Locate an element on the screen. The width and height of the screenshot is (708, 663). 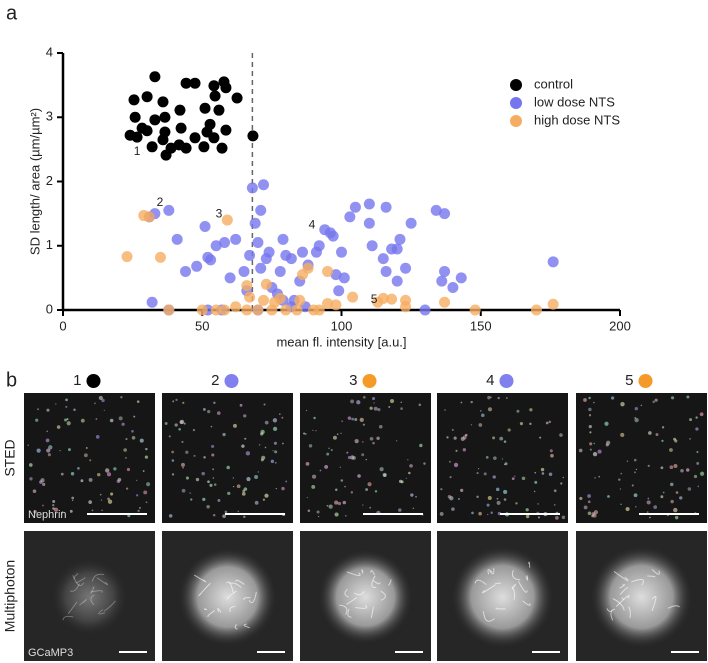
glomerulus is located at coordinates (502, 597).